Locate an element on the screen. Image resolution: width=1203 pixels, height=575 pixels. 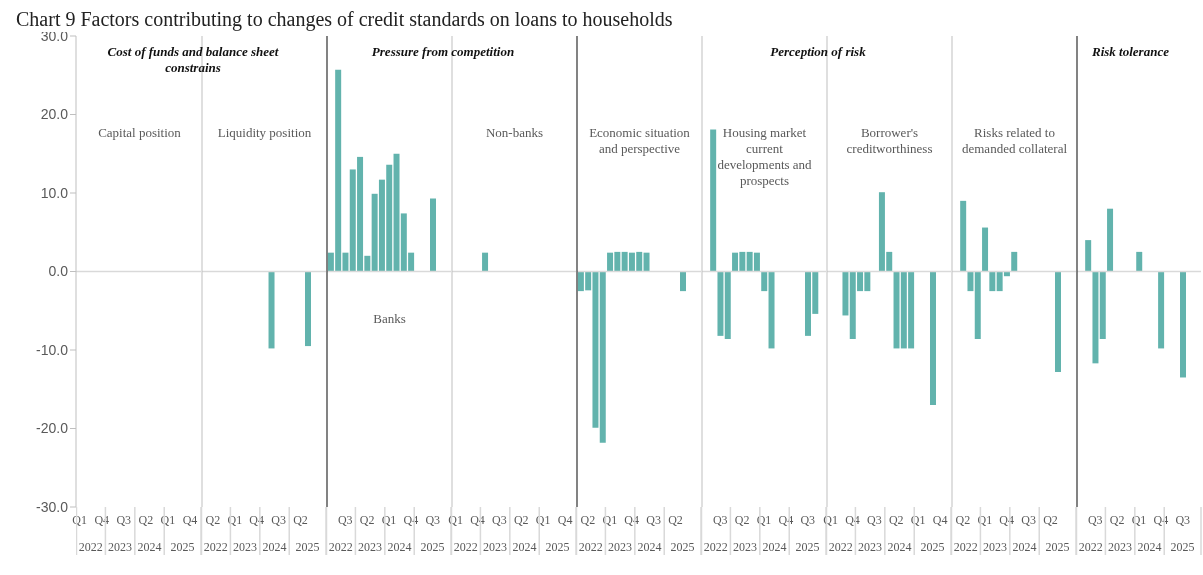
text: Economic situation and perspective is located at coordinates (639, 141).